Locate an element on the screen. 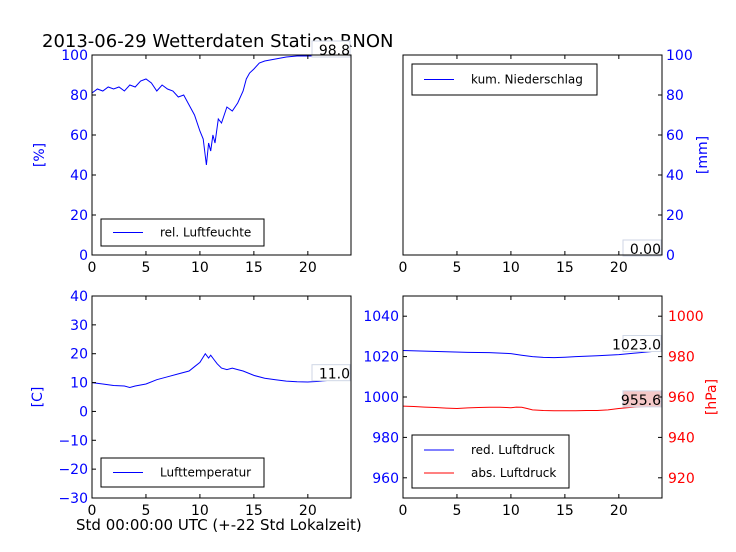  y-tick-label: 1000 is located at coordinates (381, 398).